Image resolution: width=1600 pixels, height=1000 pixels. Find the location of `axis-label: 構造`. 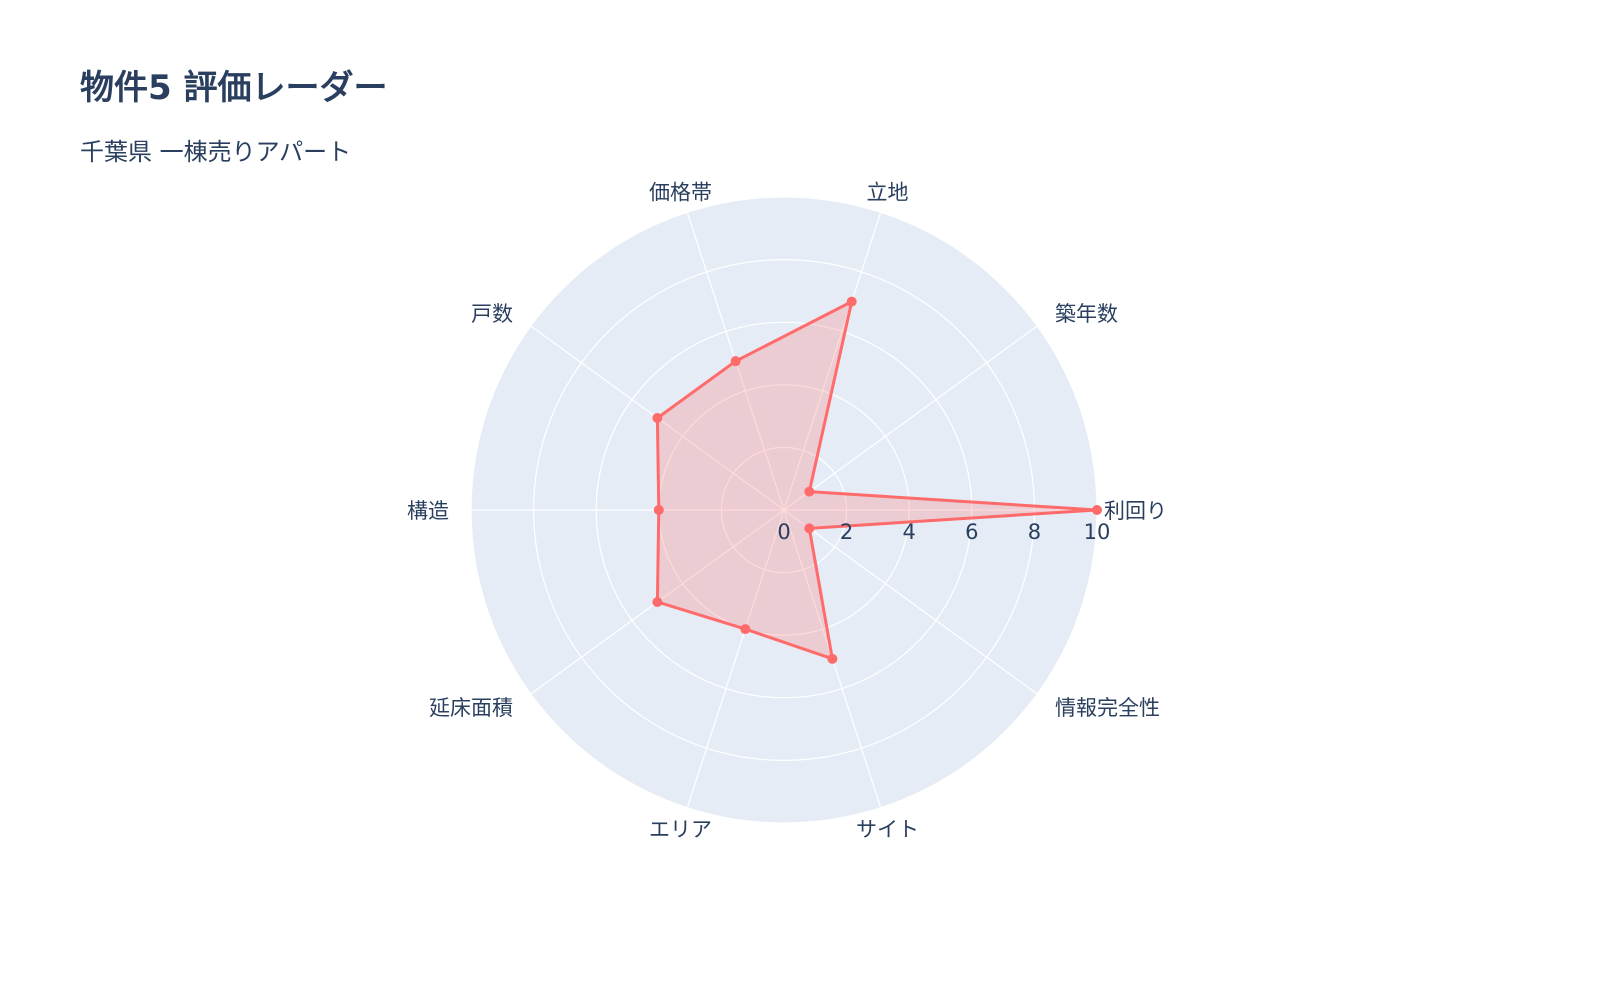

axis-label: 構造 is located at coordinates (428, 511).